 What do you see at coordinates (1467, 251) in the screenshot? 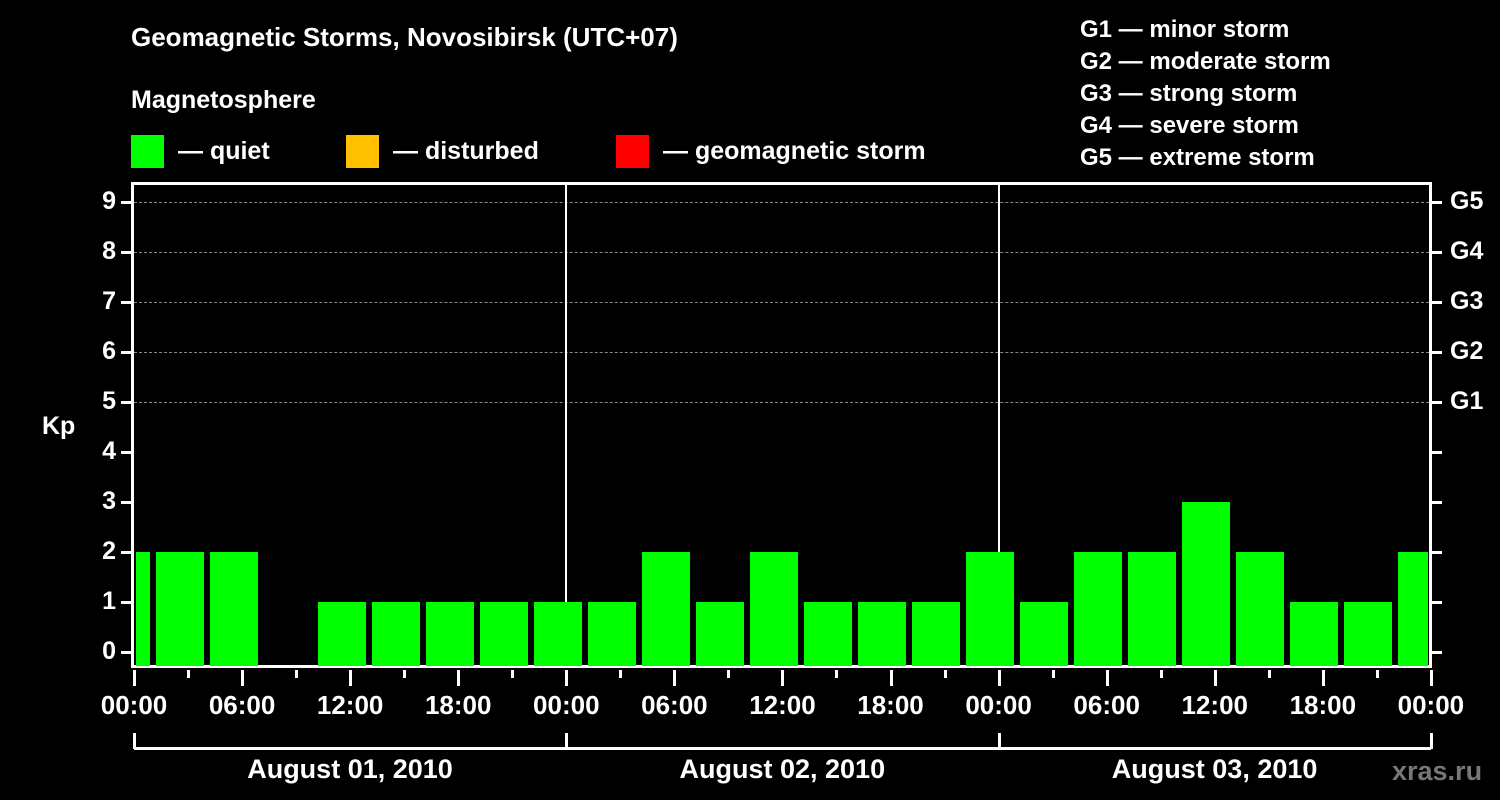
I see `g-level-label: G4` at bounding box center [1467, 251].